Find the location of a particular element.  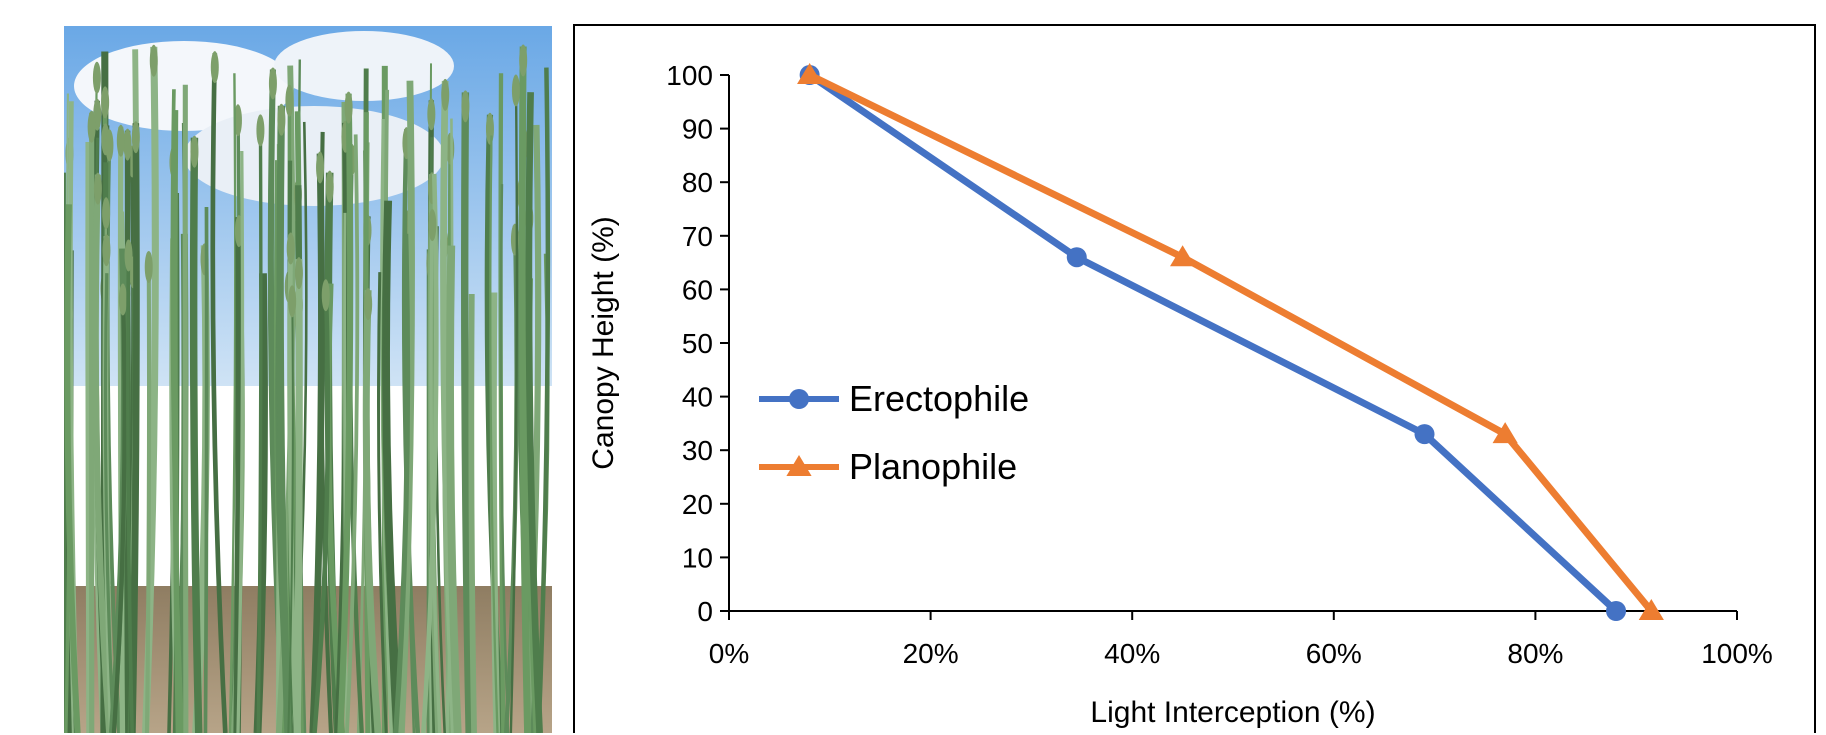

legend-label: Erectophile is located at coordinates (939, 398).